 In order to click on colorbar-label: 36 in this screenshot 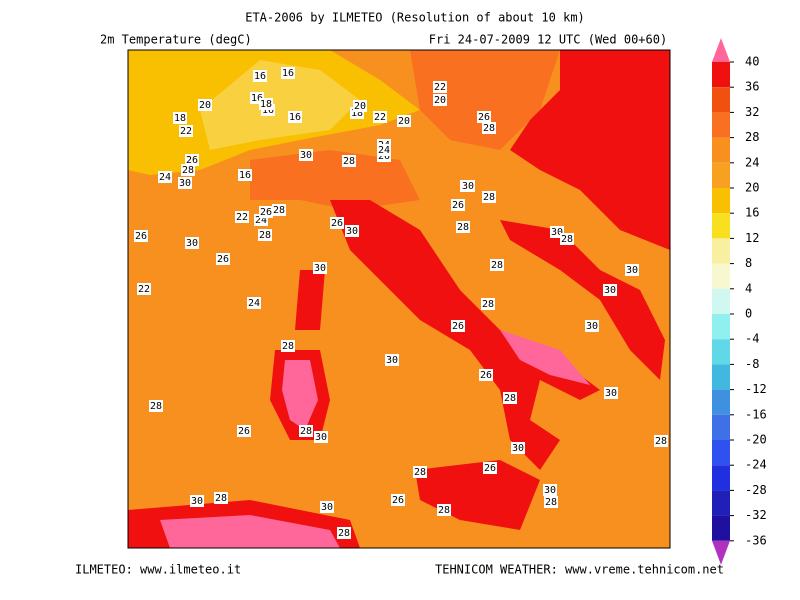, I will do `click(752, 87)`.